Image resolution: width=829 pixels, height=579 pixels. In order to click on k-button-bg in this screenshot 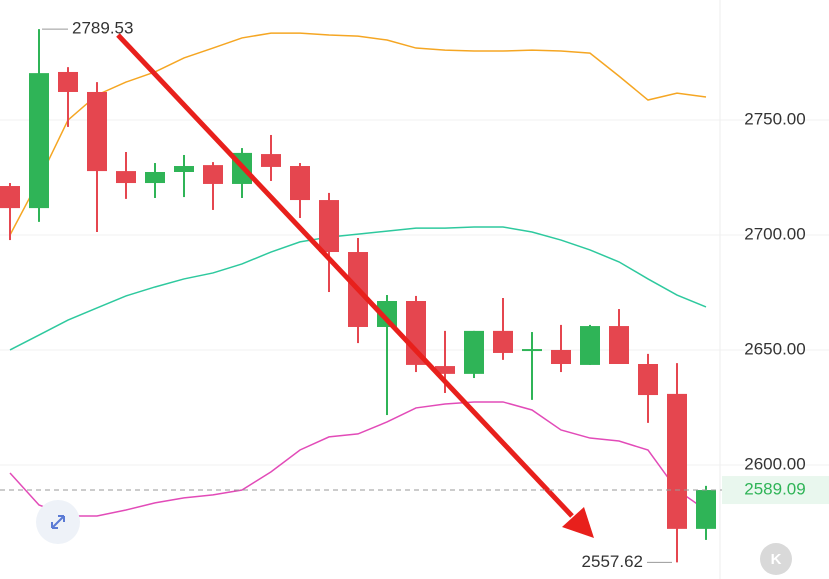, I will do `click(776, 559)`.